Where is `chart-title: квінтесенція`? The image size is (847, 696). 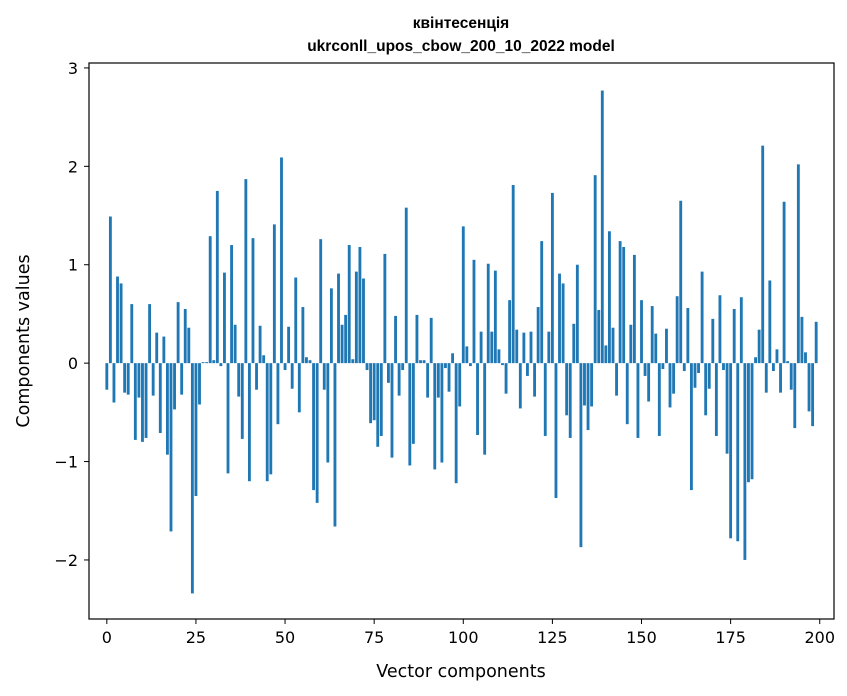
chart-title: квінтесенція is located at coordinates (461, 23).